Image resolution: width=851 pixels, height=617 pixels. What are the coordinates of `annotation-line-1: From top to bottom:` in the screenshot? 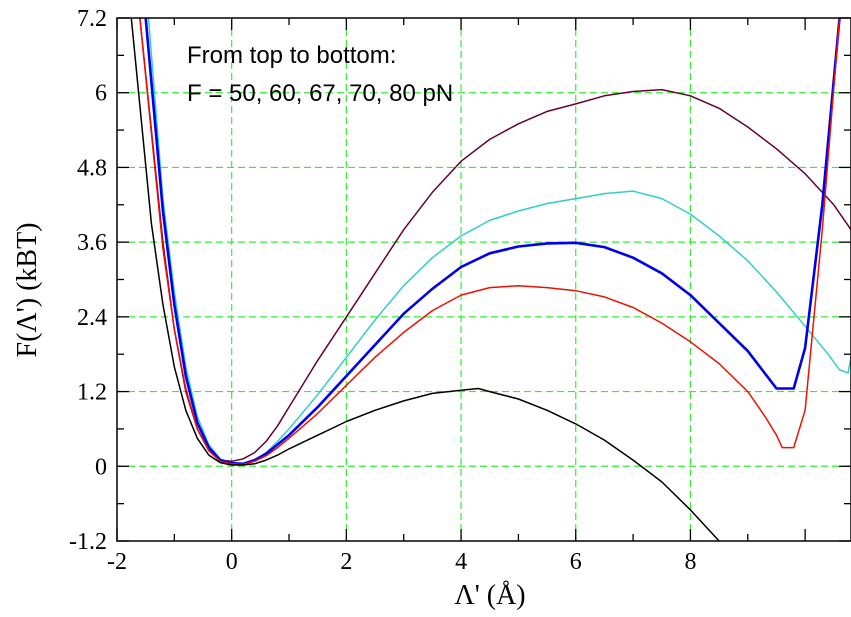 It's located at (291, 55).